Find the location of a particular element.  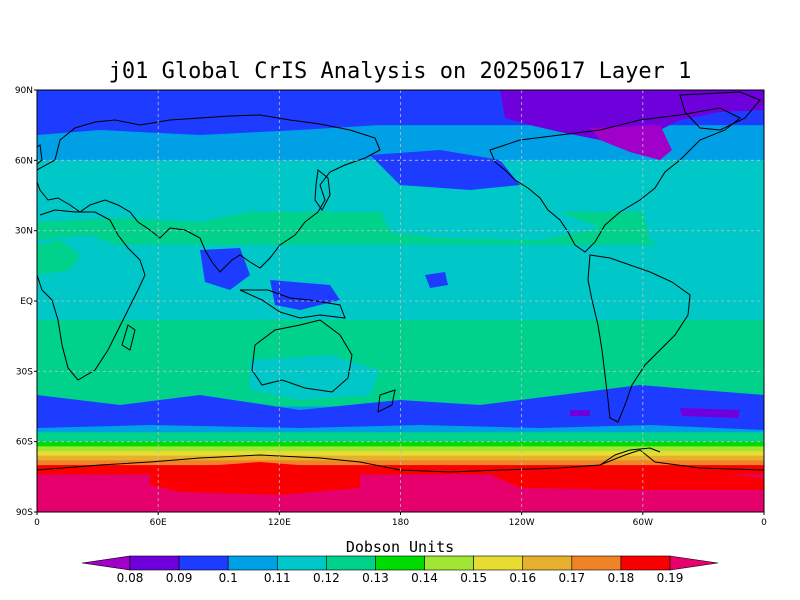

colorbar-label: 0.08 is located at coordinates (130, 578).